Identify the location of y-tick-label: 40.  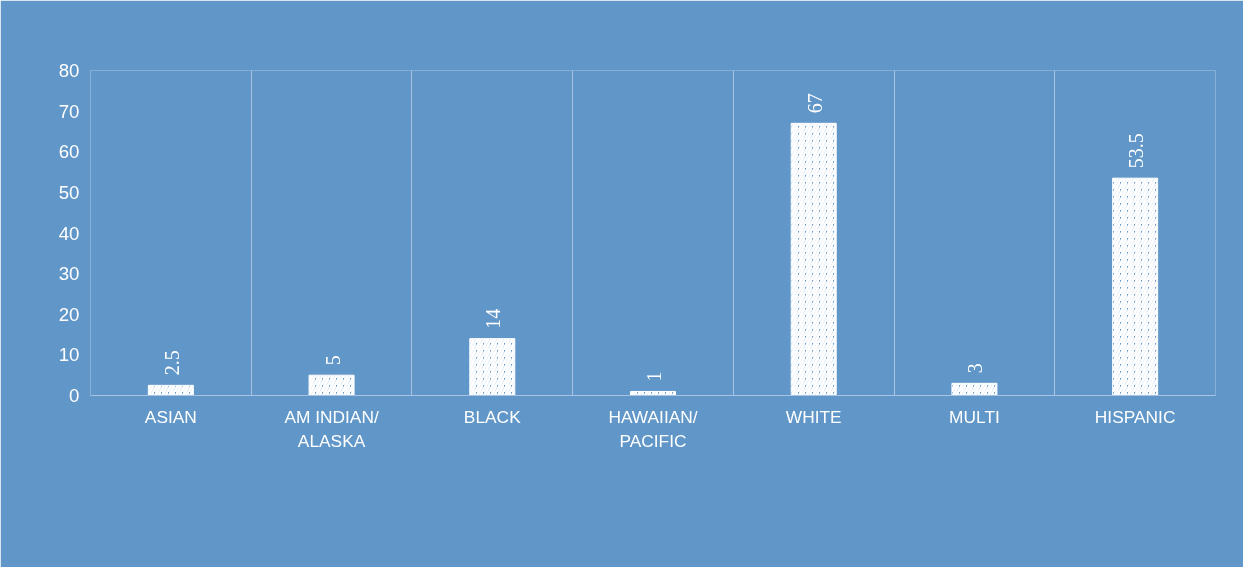
(69, 233).